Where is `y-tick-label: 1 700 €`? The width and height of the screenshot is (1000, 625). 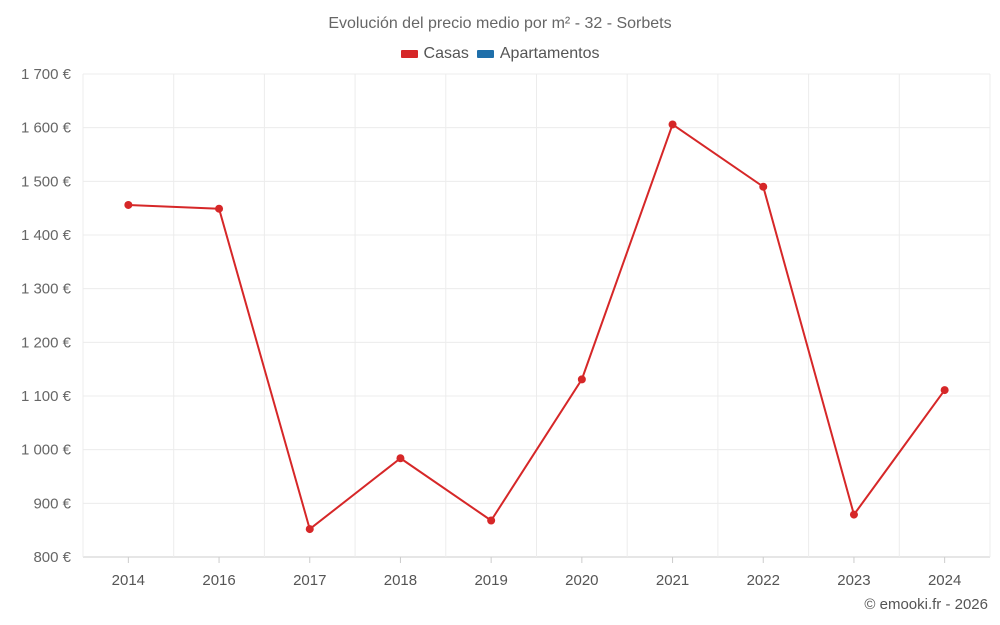
y-tick-label: 1 700 € is located at coordinates (46, 74).